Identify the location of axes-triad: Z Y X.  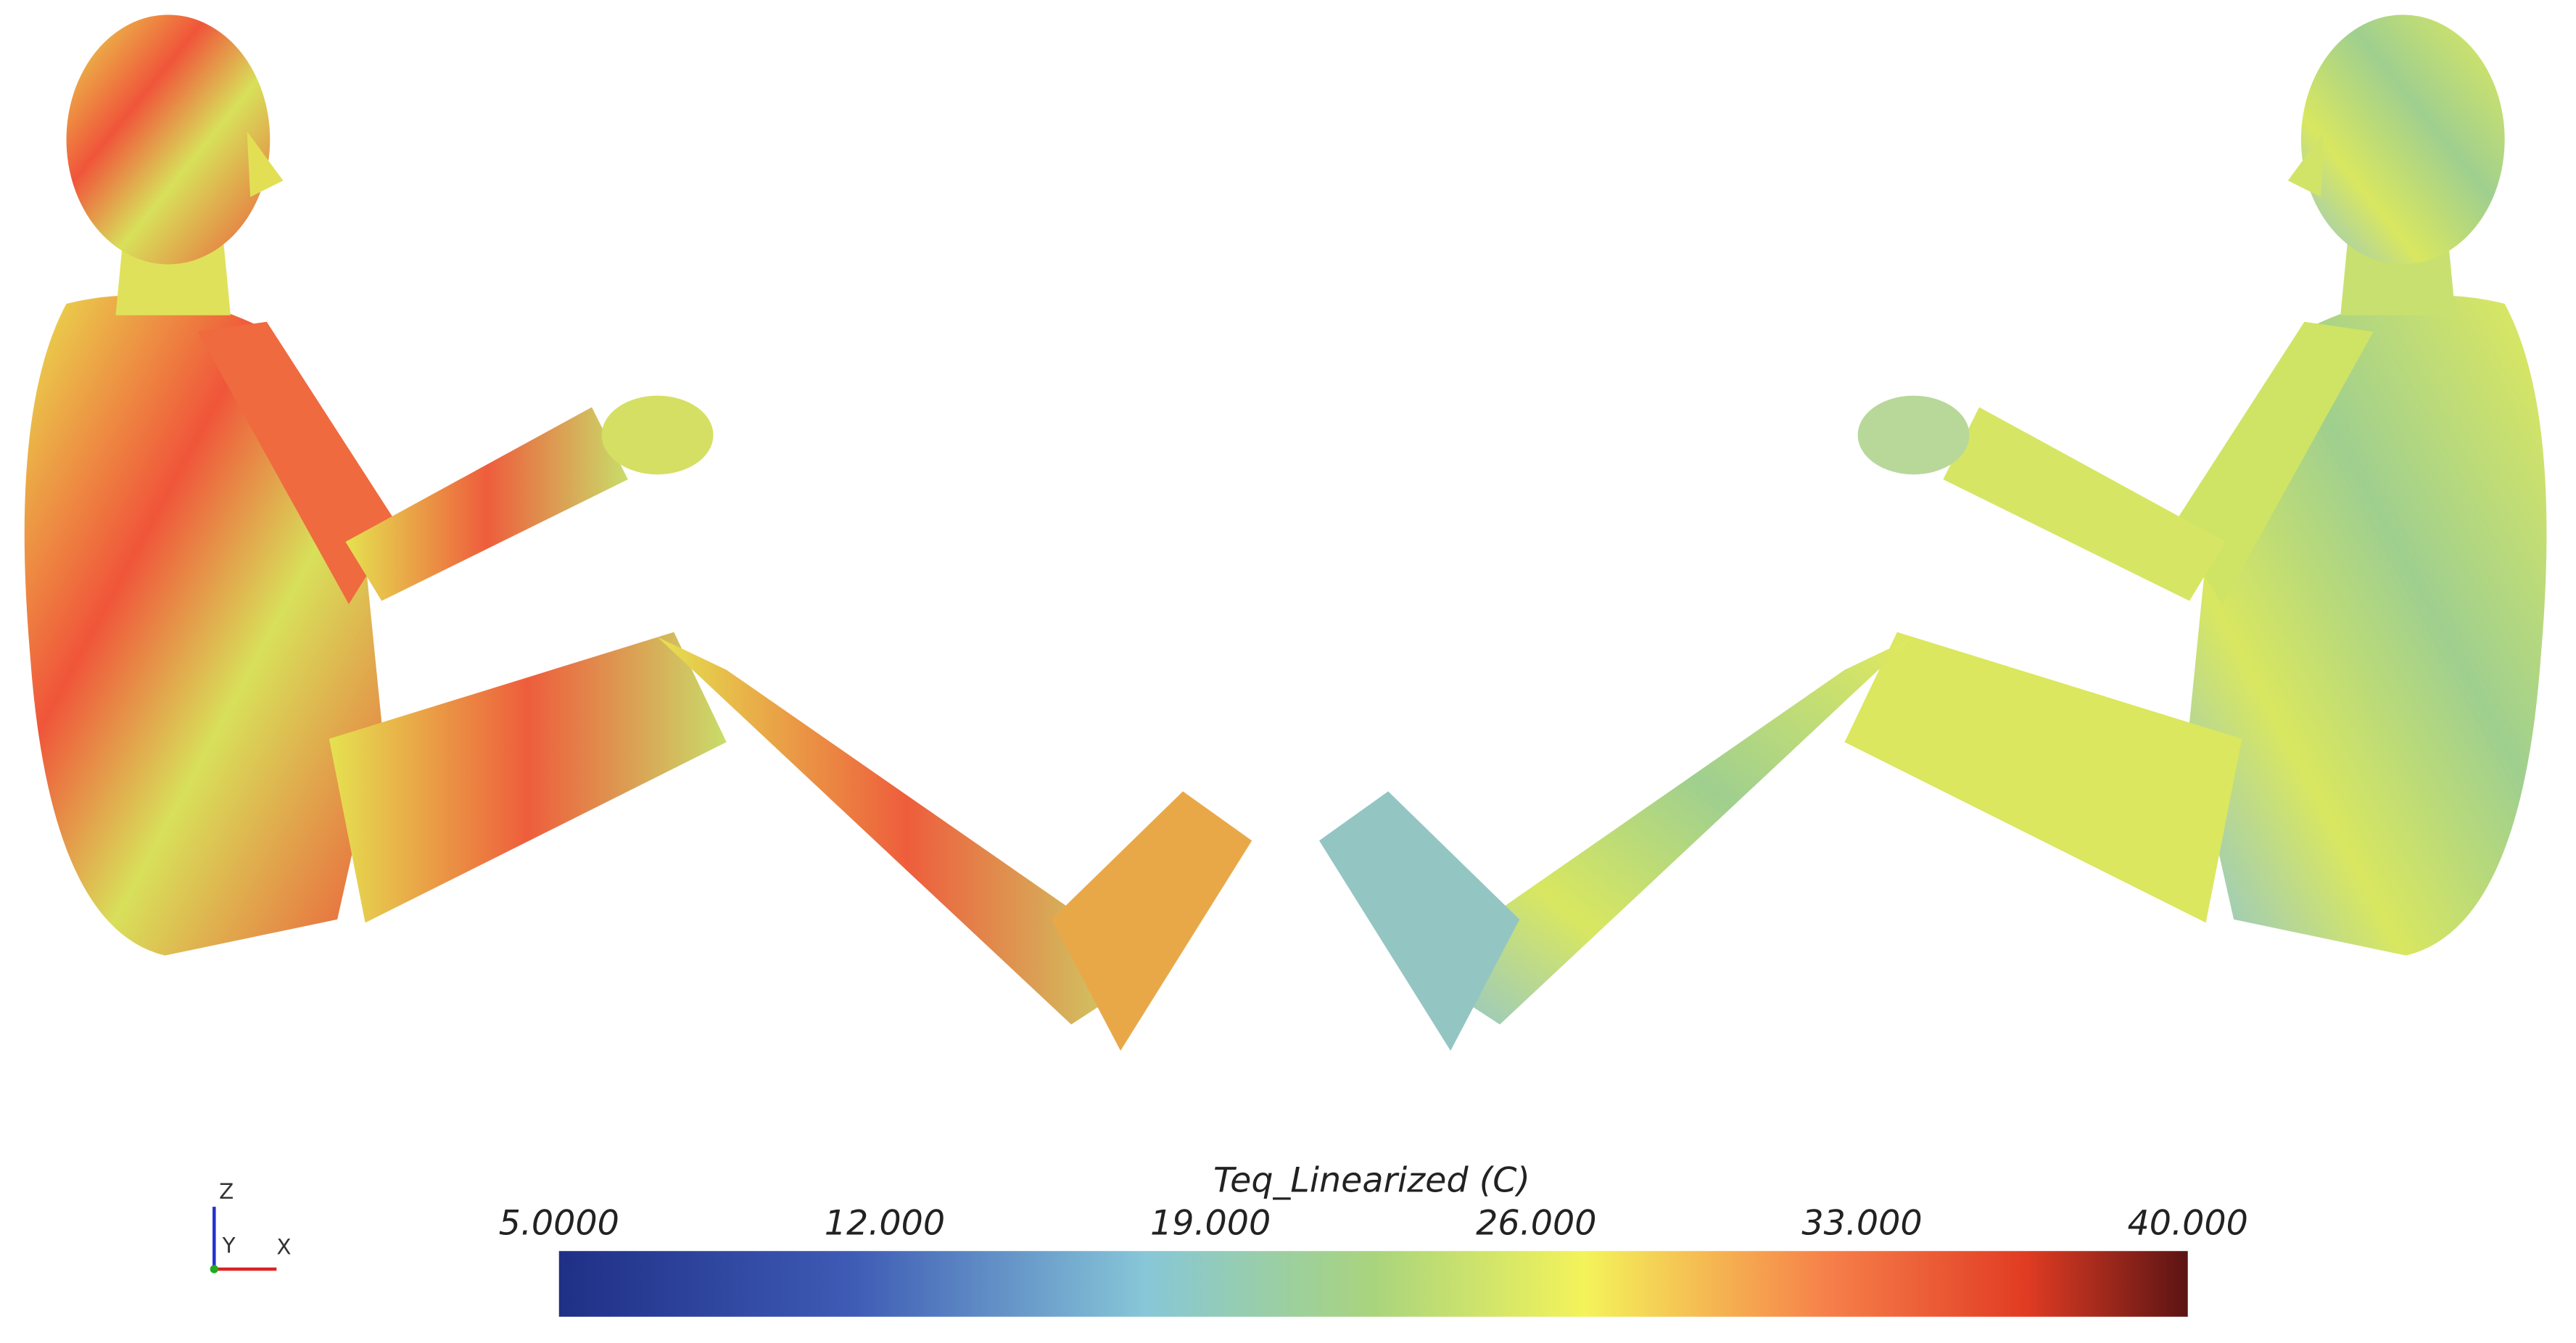
(250, 1226).